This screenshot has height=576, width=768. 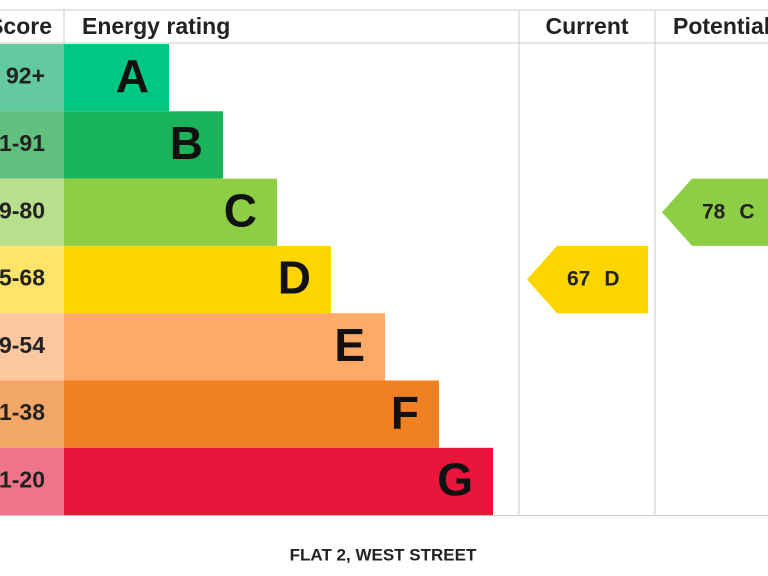 What do you see at coordinates (349, 345) in the screenshot?
I see `rating-letter: E` at bounding box center [349, 345].